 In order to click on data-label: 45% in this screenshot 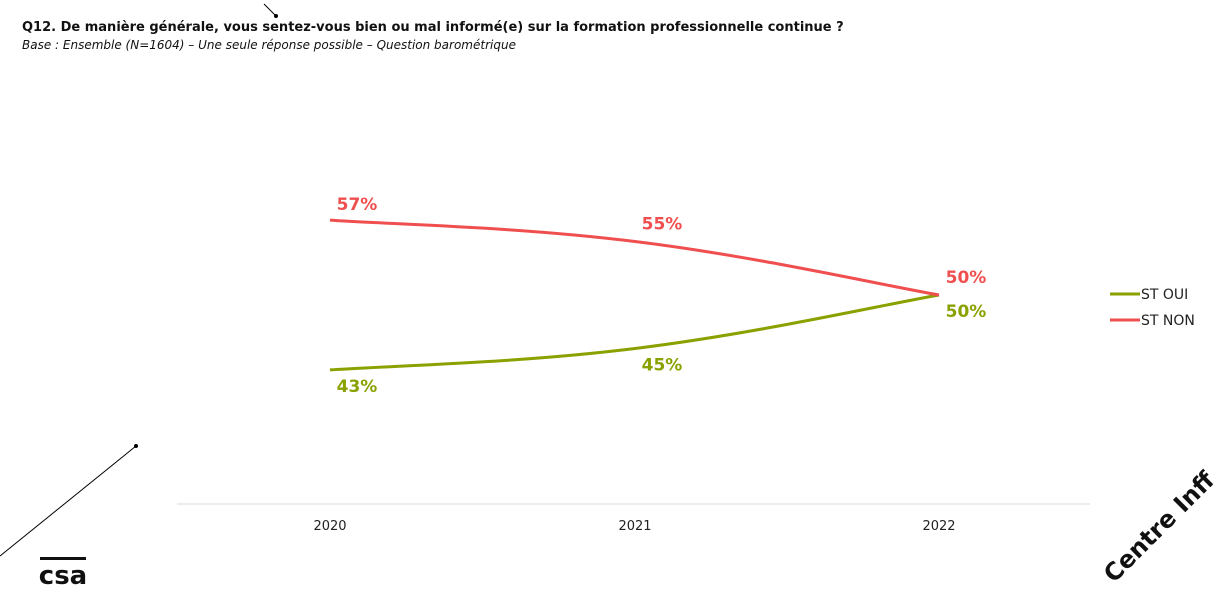, I will do `click(662, 366)`.